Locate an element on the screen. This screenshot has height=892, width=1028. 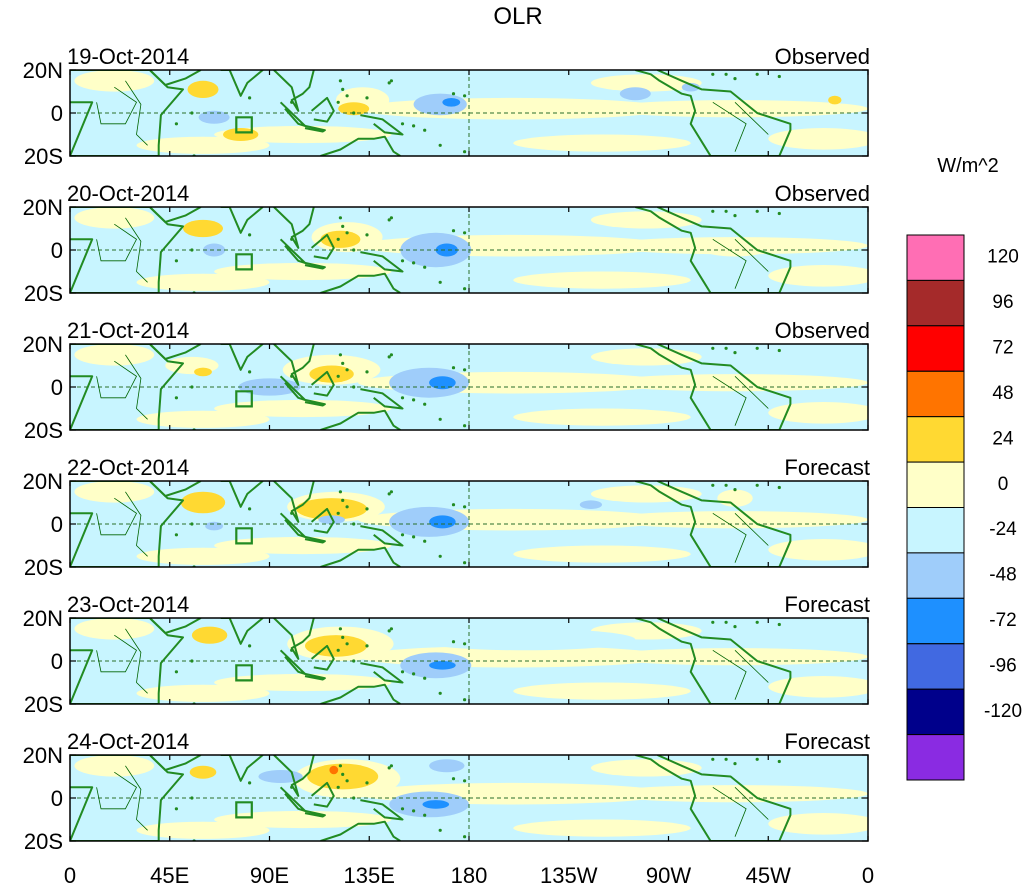
panel-date-label: 24-Oct-2014 is located at coordinates (128, 741).